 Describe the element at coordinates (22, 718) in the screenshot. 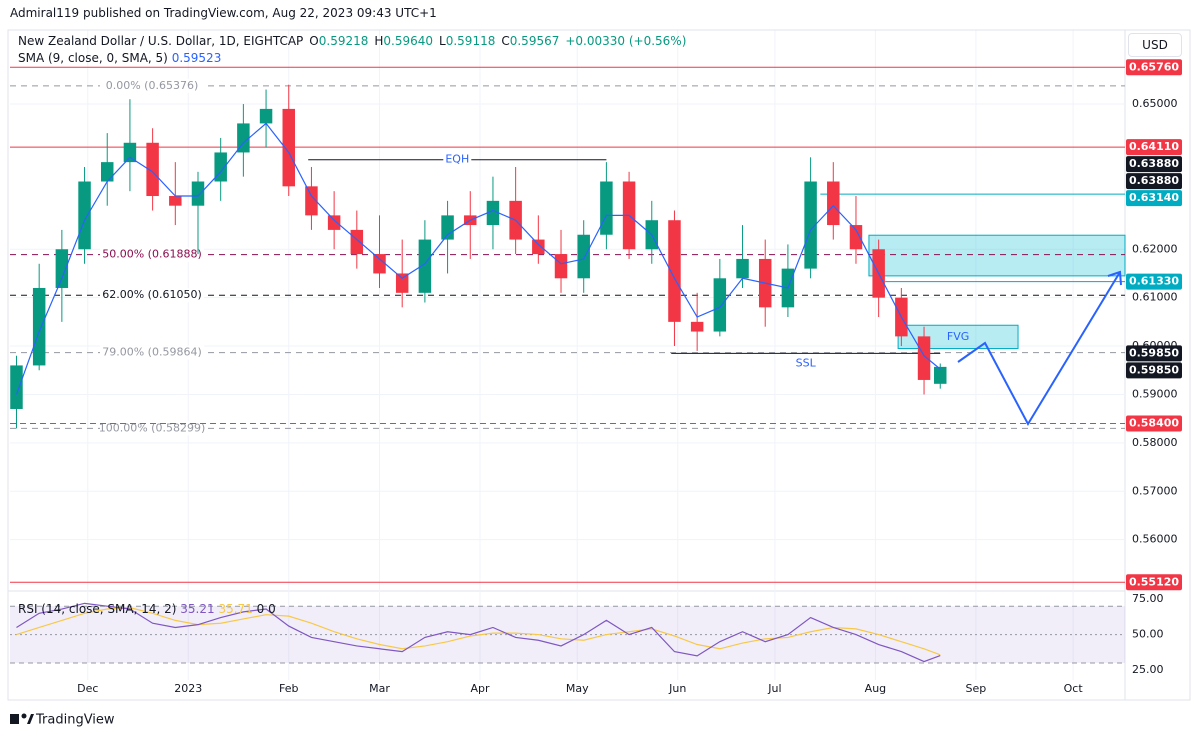

I see `logo` at that location.